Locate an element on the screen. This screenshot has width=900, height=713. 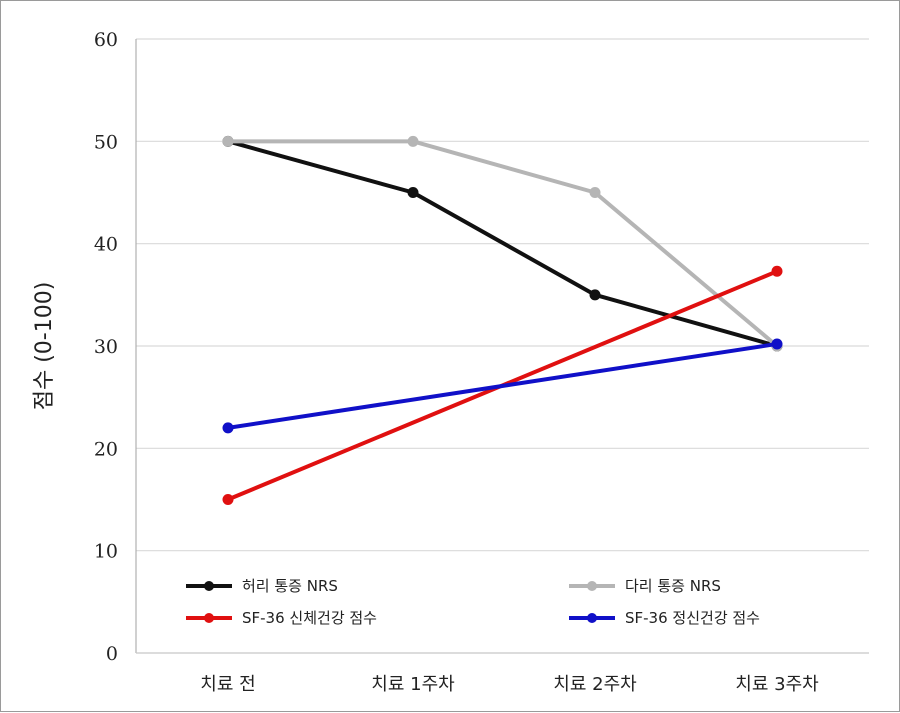
x-tick-label: 치료 3주차 is located at coordinates (777, 684).